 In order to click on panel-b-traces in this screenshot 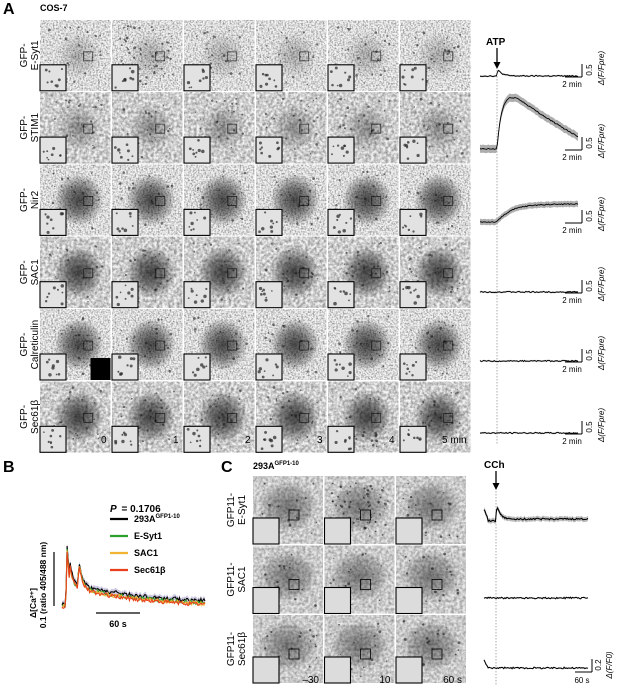, I will do `click(133, 575)`.